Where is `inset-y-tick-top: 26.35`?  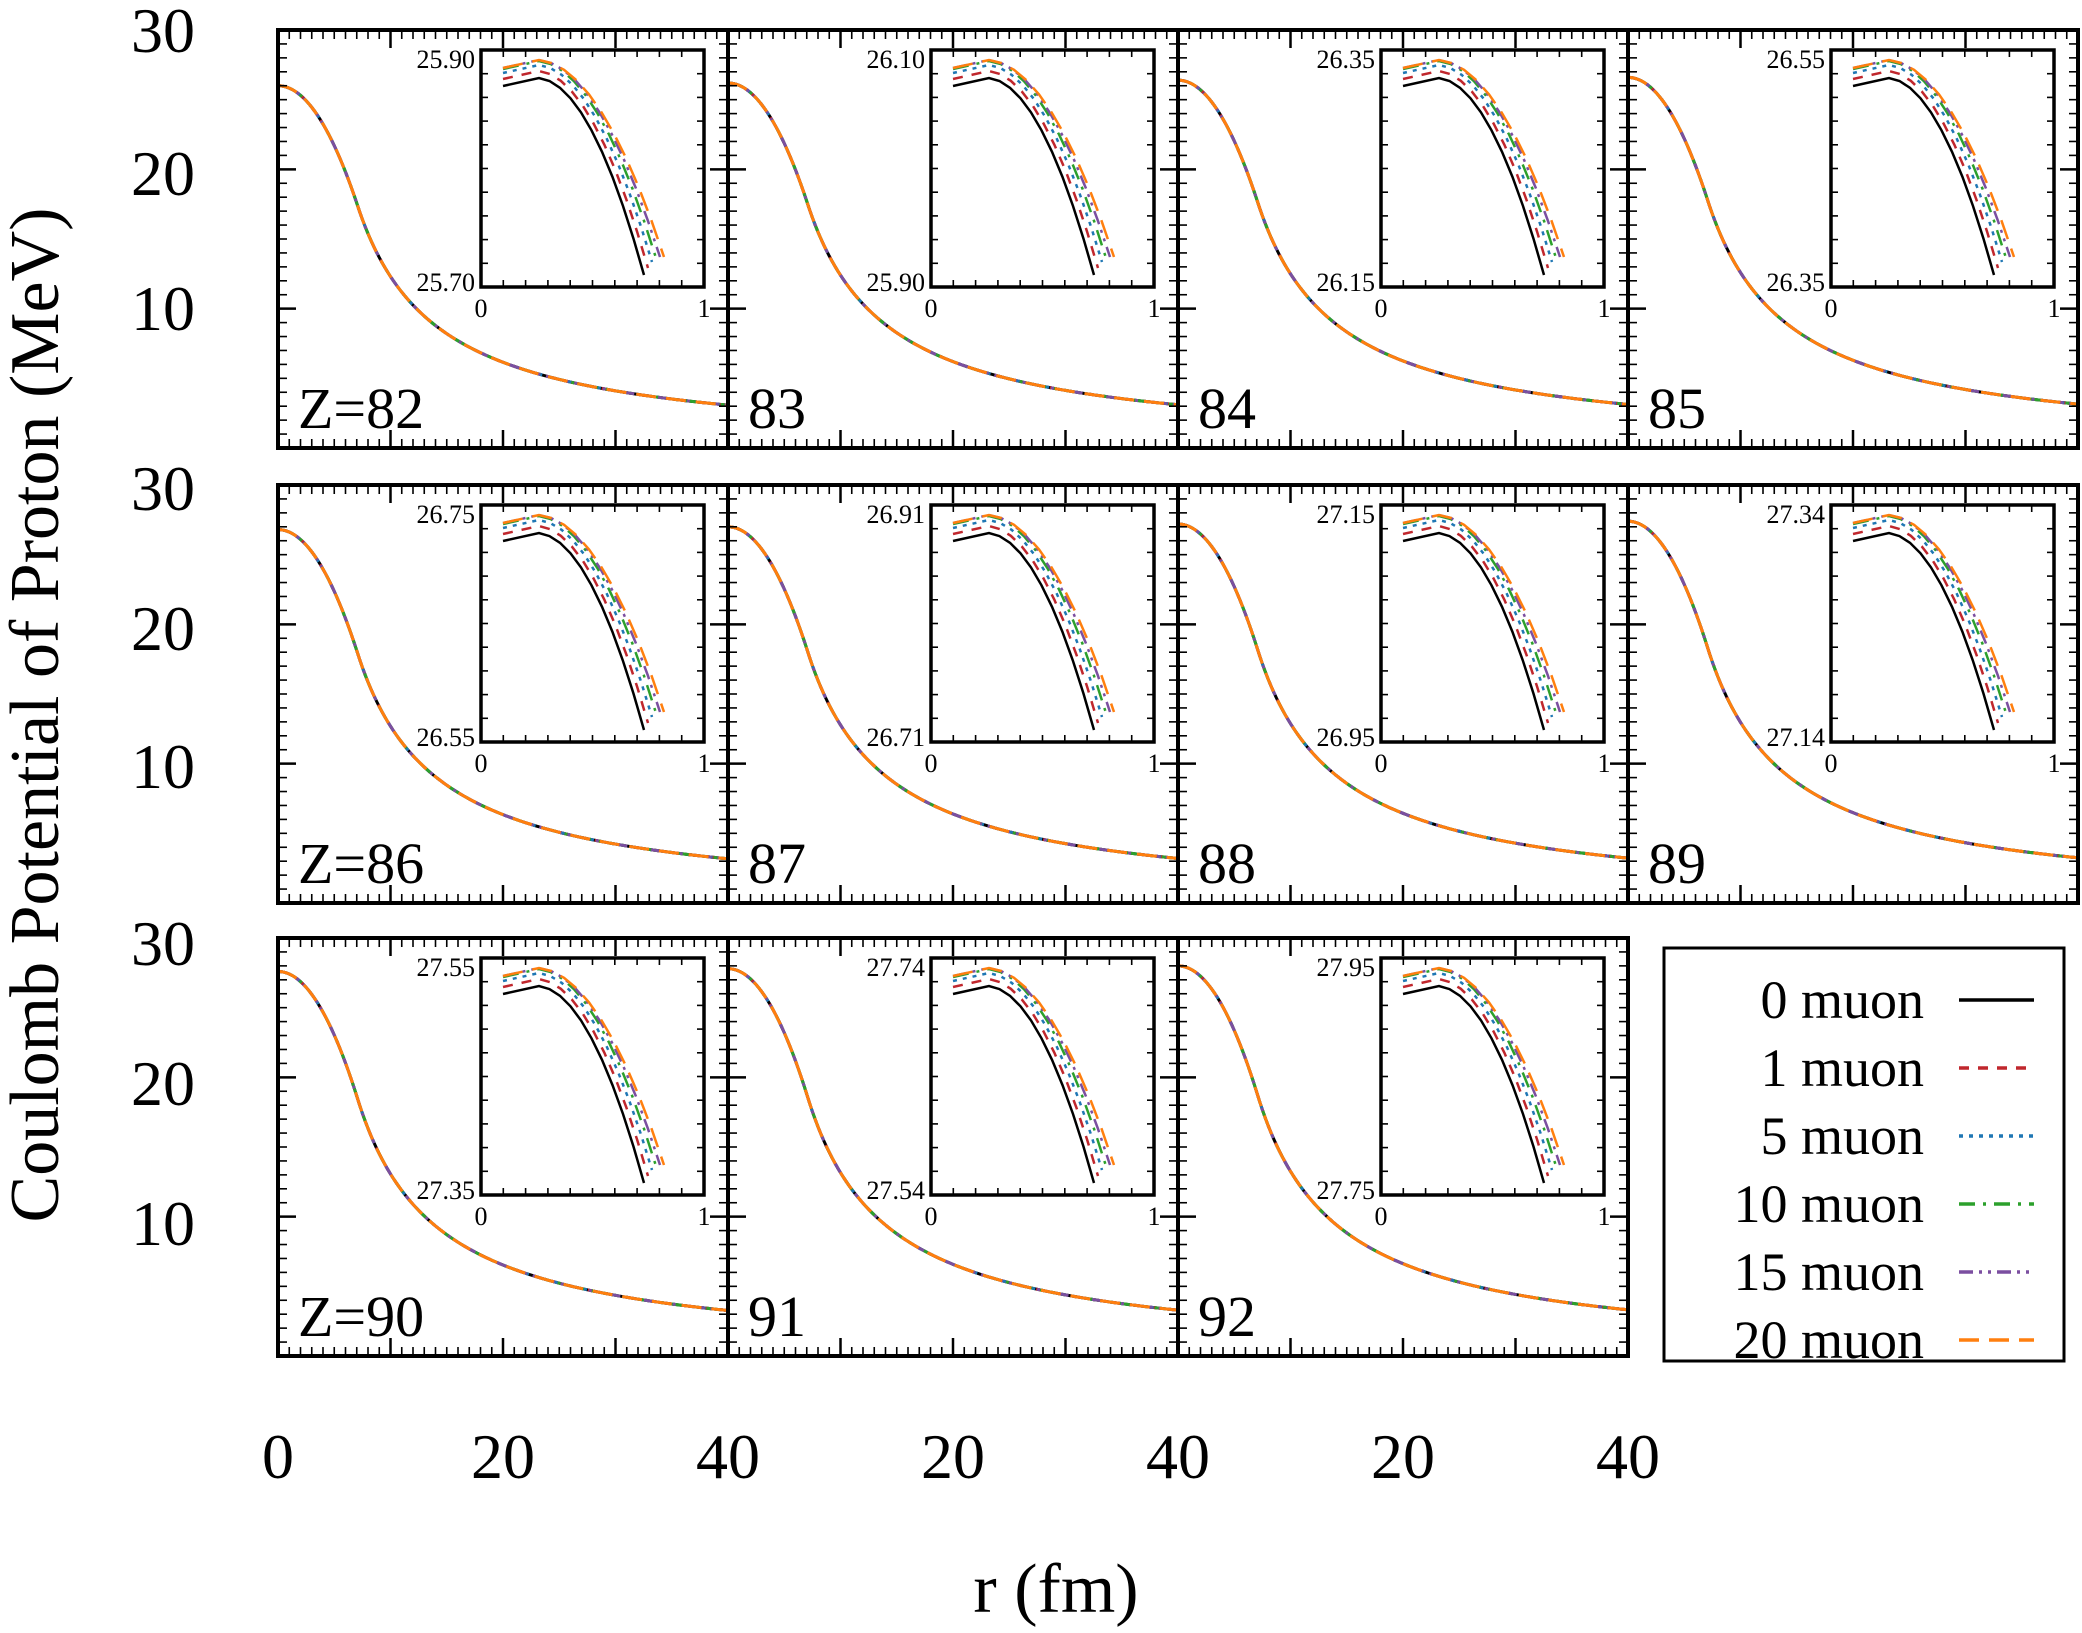 inset-y-tick-top: 26.35 is located at coordinates (1346, 59).